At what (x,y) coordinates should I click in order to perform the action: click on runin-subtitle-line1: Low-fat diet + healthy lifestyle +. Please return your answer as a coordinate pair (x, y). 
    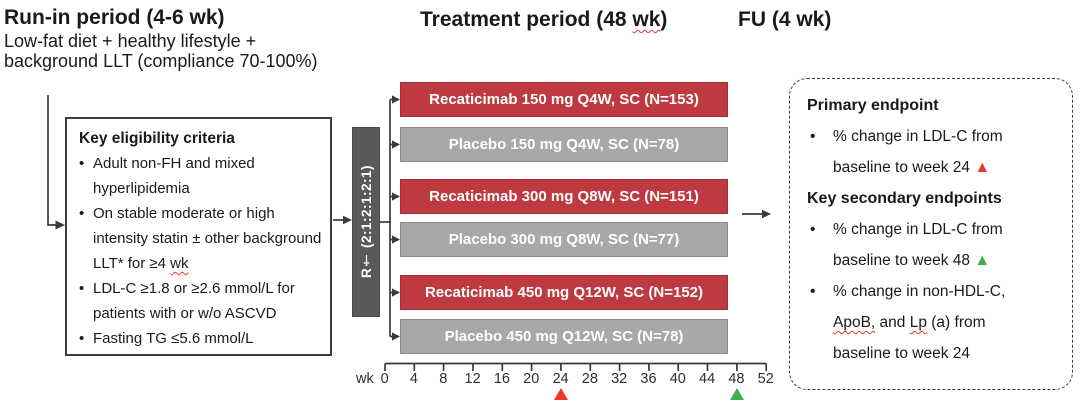
    Looking at the image, I should click on (130, 41).